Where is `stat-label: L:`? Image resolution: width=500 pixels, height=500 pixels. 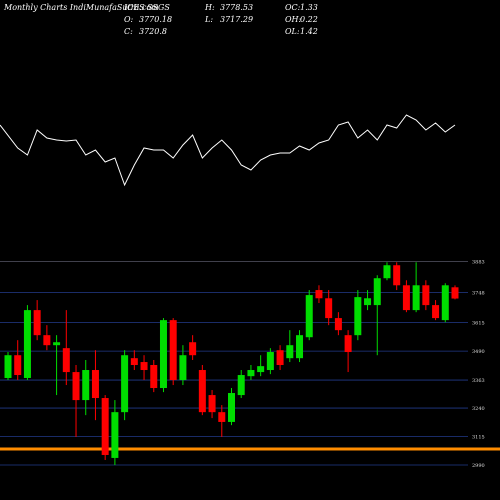 stat-label: L: is located at coordinates (208, 19).